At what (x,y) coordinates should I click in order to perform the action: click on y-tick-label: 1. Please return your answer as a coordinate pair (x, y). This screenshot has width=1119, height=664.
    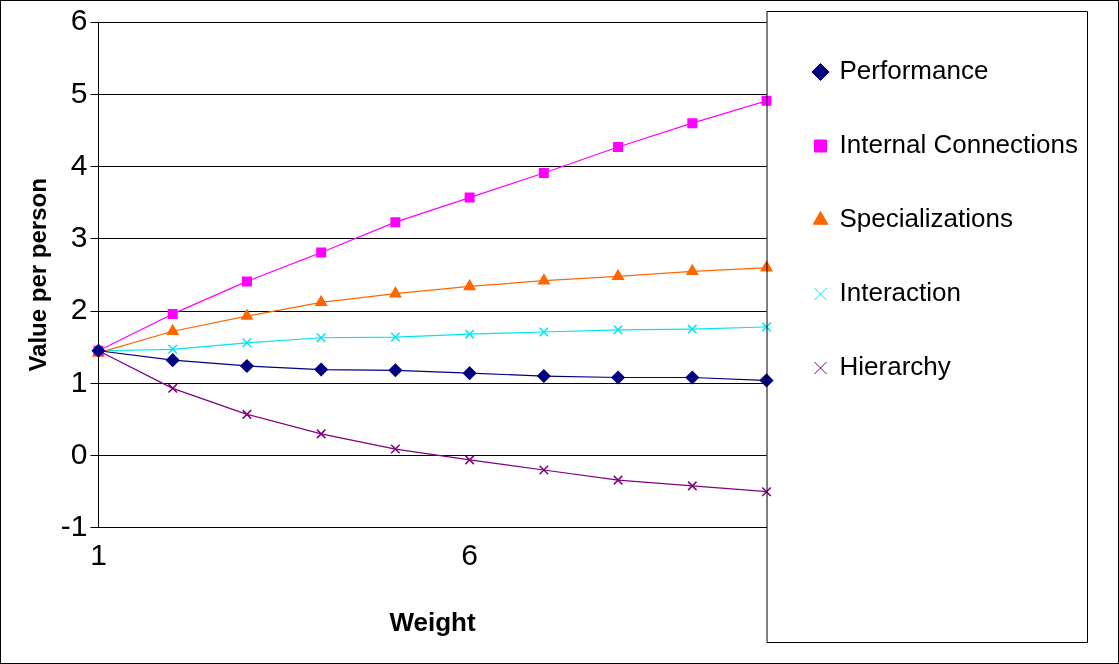
    Looking at the image, I should click on (79, 381).